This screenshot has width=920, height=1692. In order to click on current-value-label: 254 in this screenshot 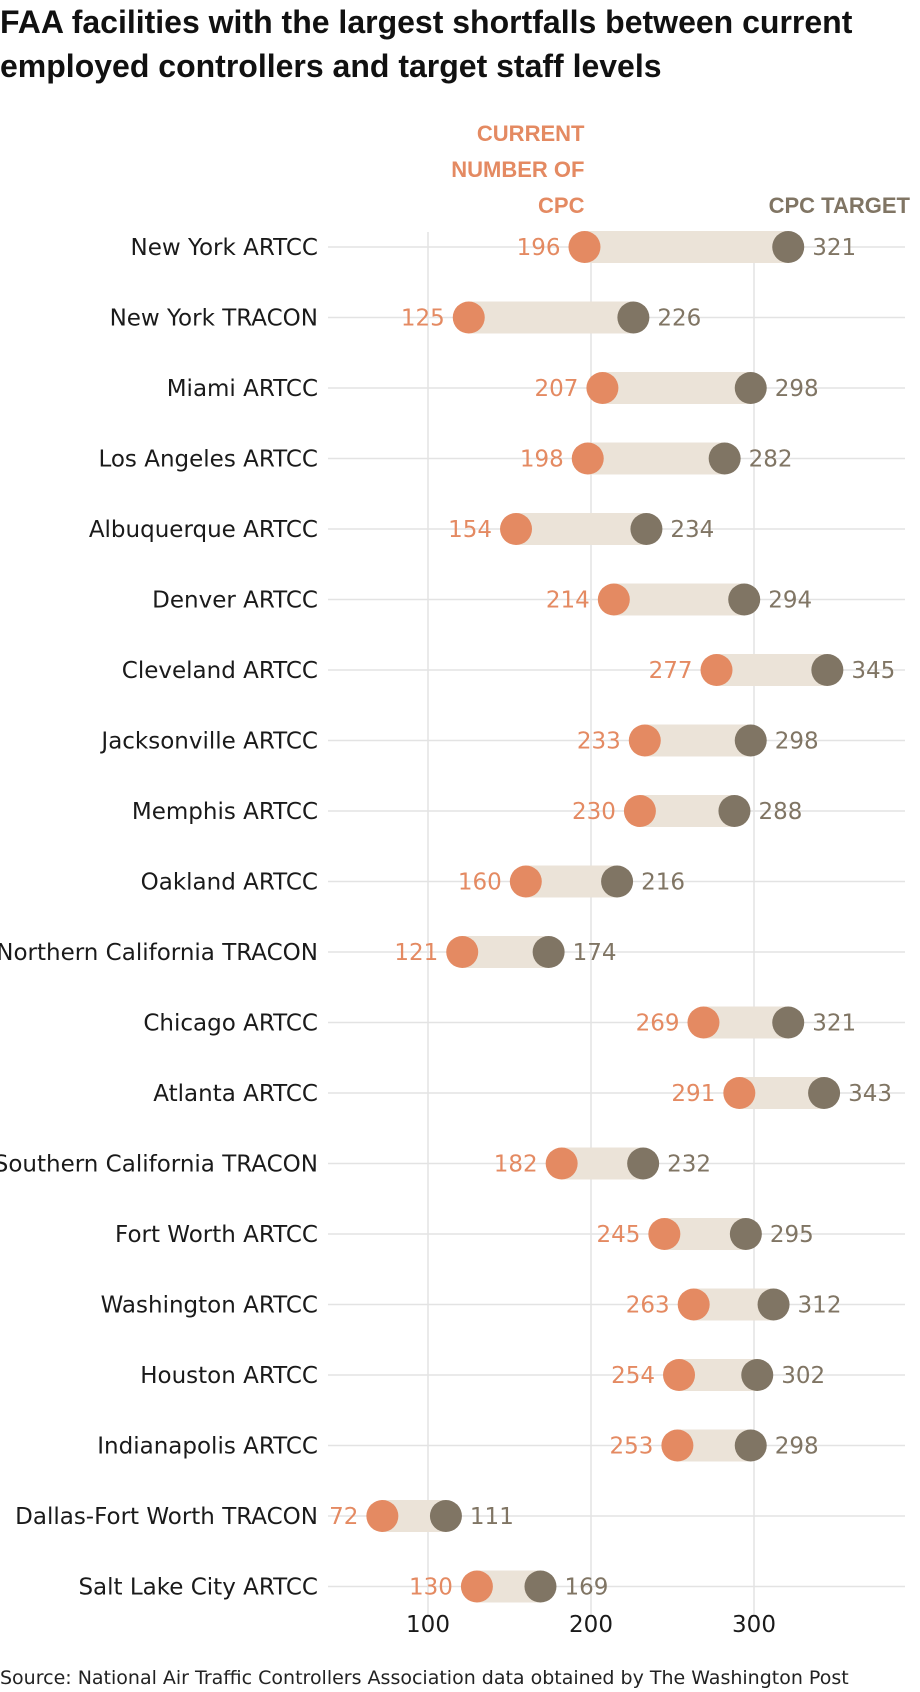, I will do `click(633, 1376)`.